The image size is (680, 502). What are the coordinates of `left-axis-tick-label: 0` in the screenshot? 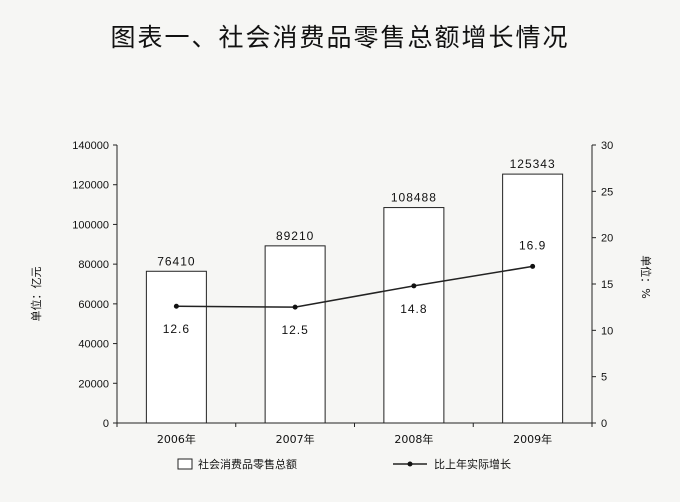 It's located at (106, 424).